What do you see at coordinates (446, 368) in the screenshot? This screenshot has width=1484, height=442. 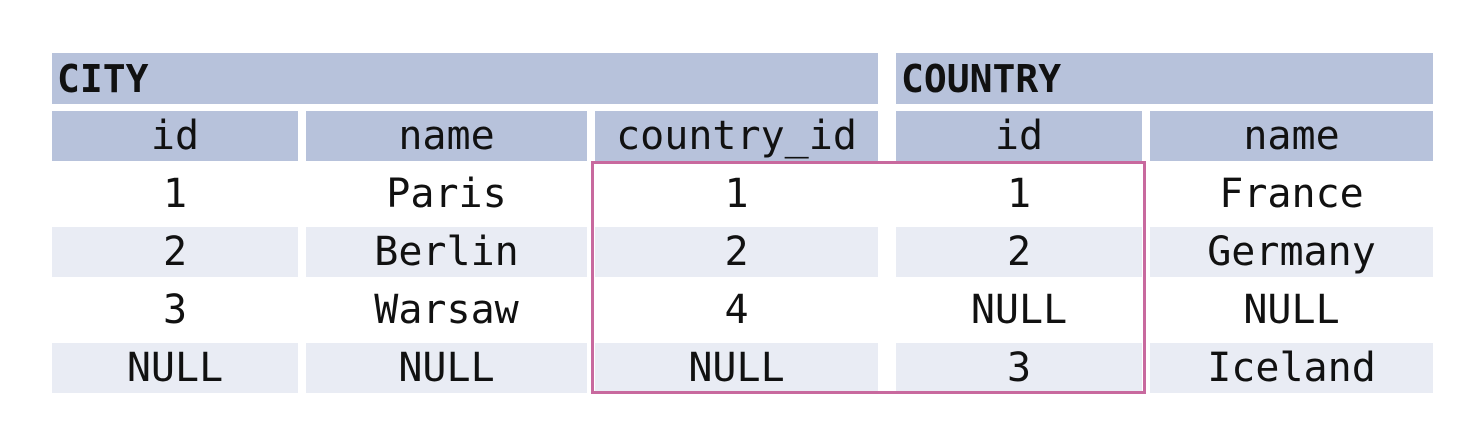 I see `city-row-4-name: NULL` at bounding box center [446, 368].